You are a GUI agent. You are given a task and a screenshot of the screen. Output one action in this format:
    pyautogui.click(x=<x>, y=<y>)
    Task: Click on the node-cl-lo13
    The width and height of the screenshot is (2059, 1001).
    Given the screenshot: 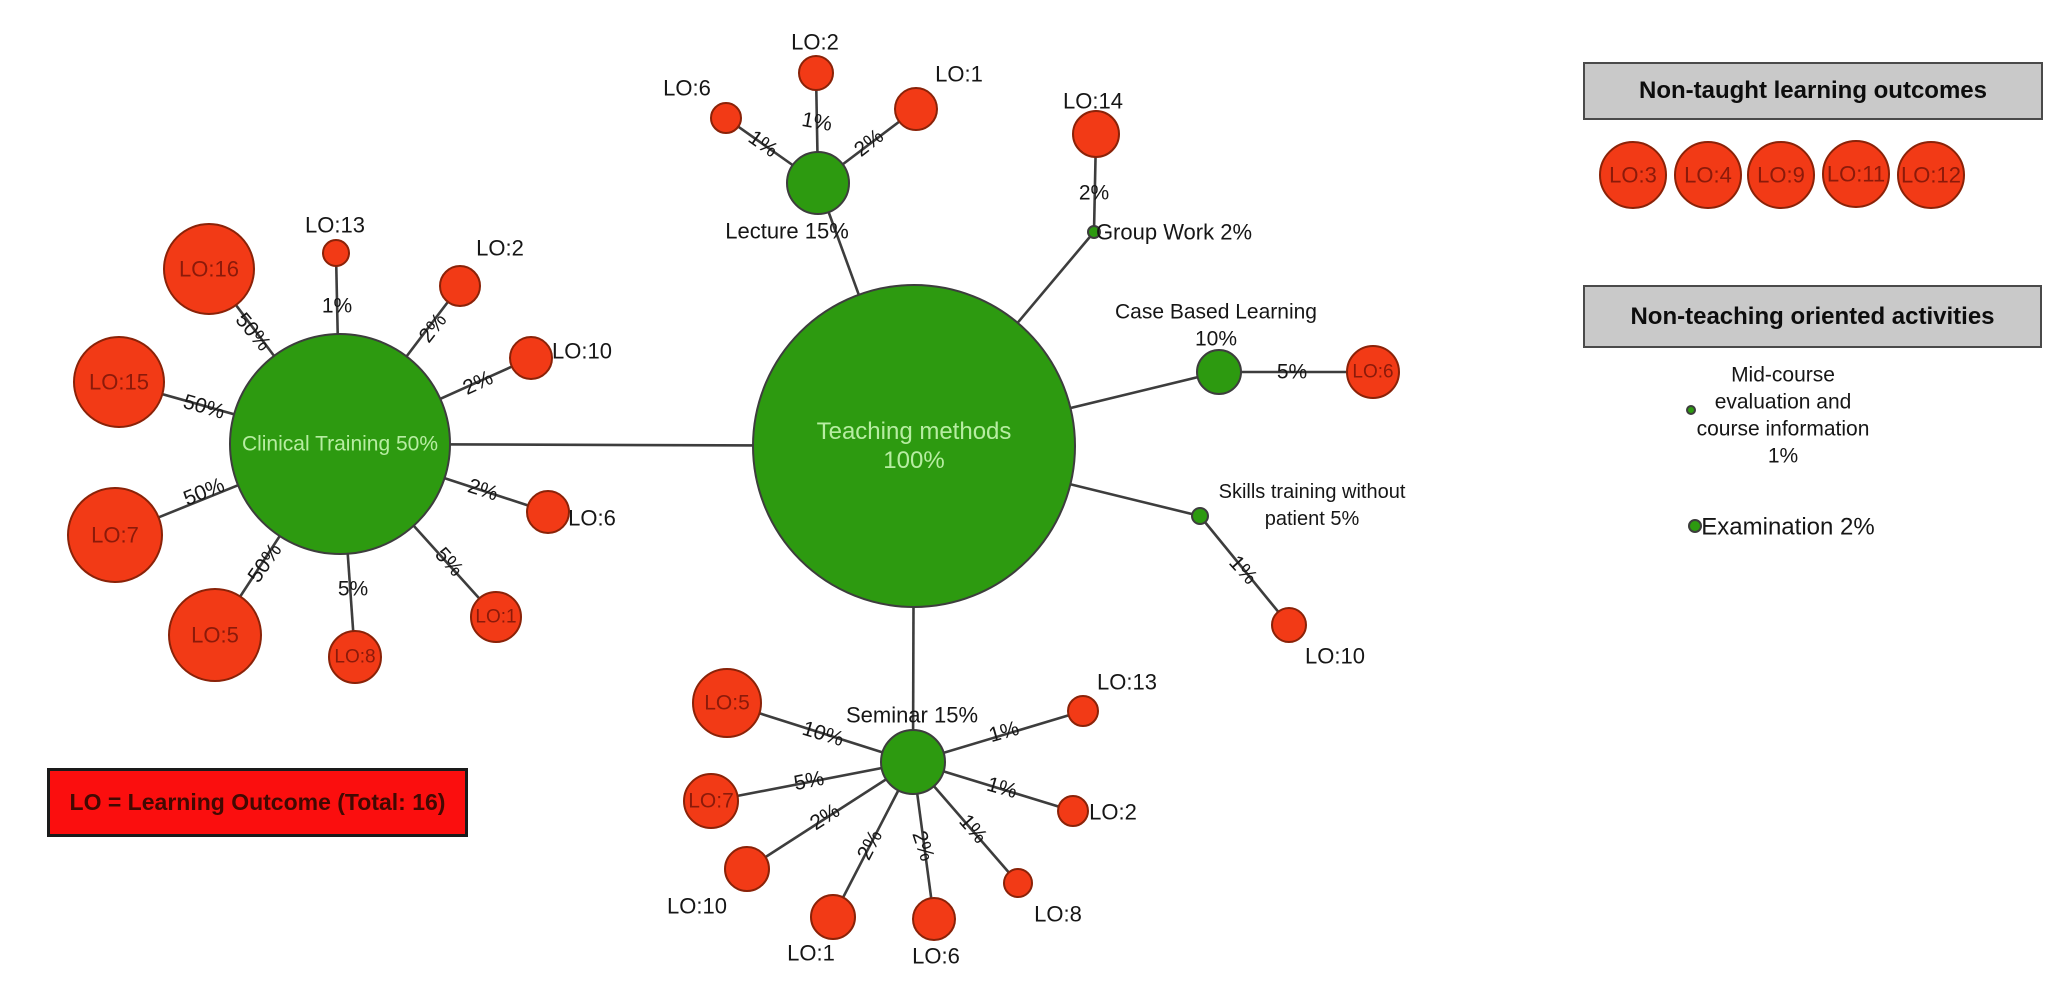 What is the action you would take?
    pyautogui.click(x=336, y=253)
    